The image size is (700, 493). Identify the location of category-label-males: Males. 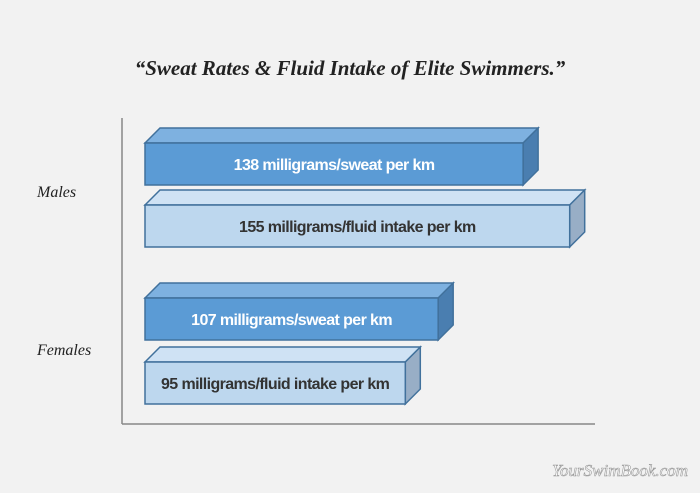
(56, 192).